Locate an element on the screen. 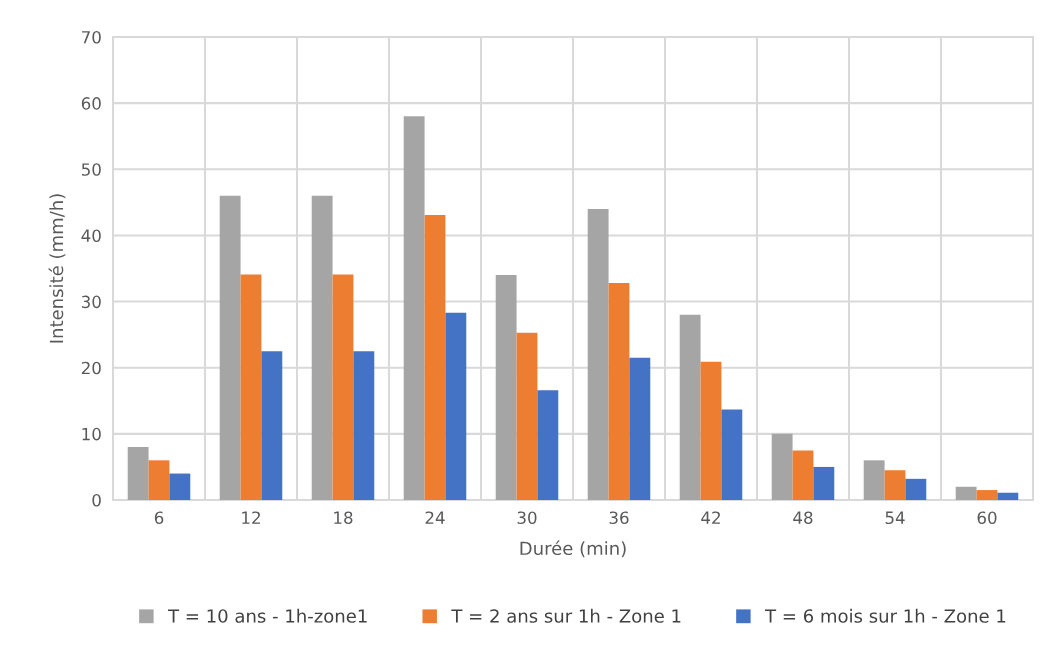  y-tick-label: 70 is located at coordinates (91, 37).